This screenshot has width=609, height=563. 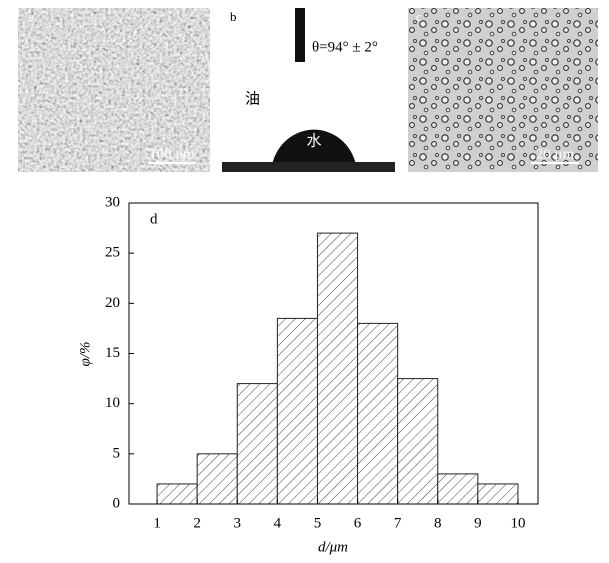 What do you see at coordinates (114, 90) in the screenshot?
I see `micrograph-a` at bounding box center [114, 90].